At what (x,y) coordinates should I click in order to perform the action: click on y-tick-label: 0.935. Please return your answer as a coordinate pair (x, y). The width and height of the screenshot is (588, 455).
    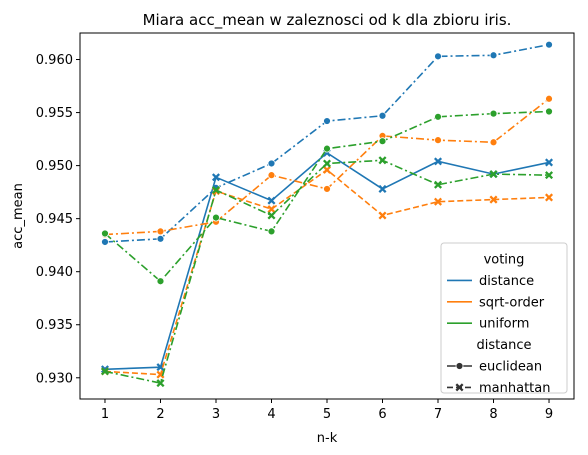
    Looking at the image, I should click on (54, 325).